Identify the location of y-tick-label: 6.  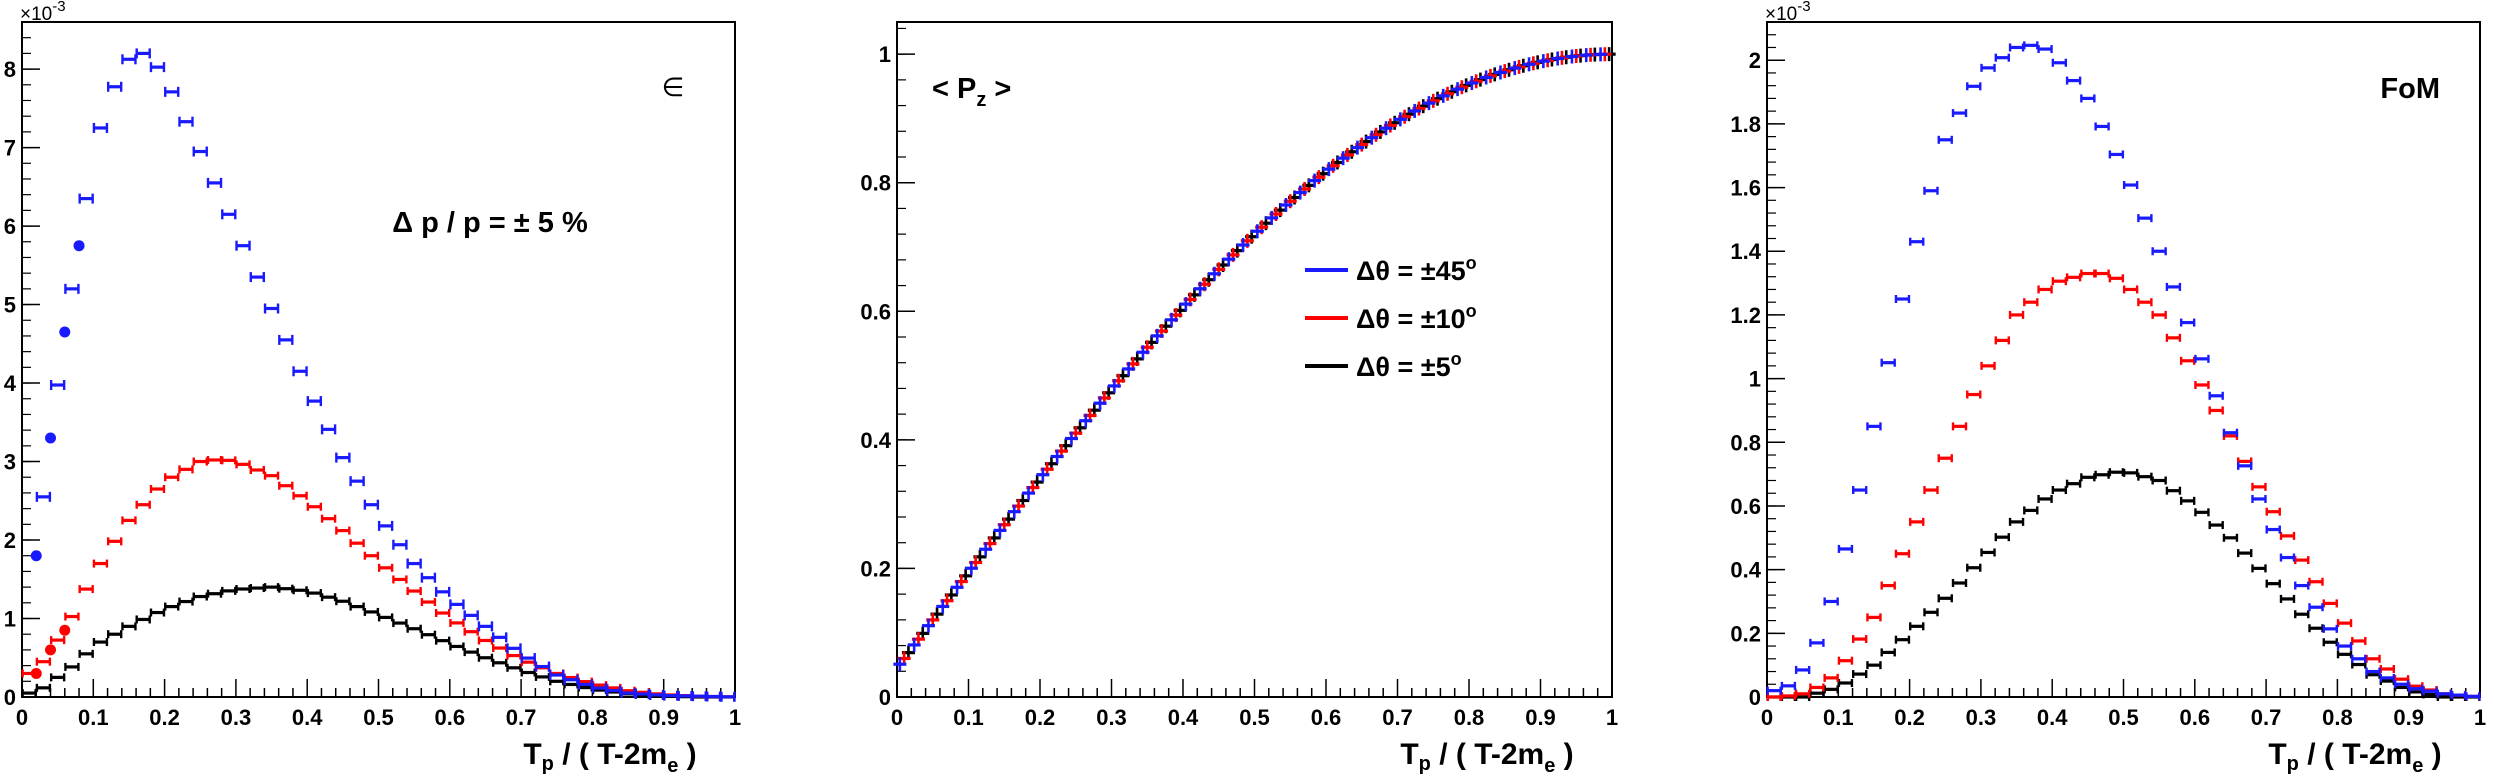
(10, 226).